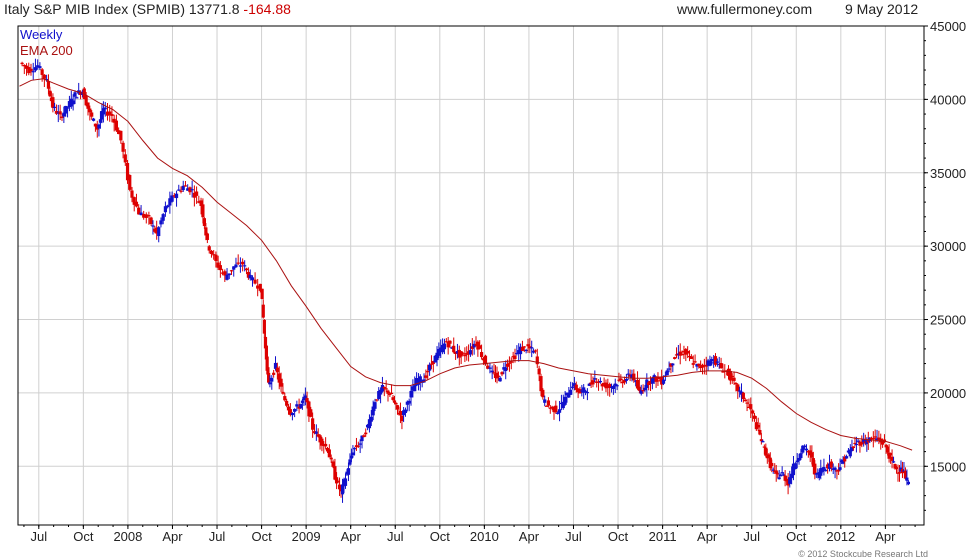 This screenshot has width=980, height=560. I want to click on legend-weekly: Weekly, so click(41, 34).